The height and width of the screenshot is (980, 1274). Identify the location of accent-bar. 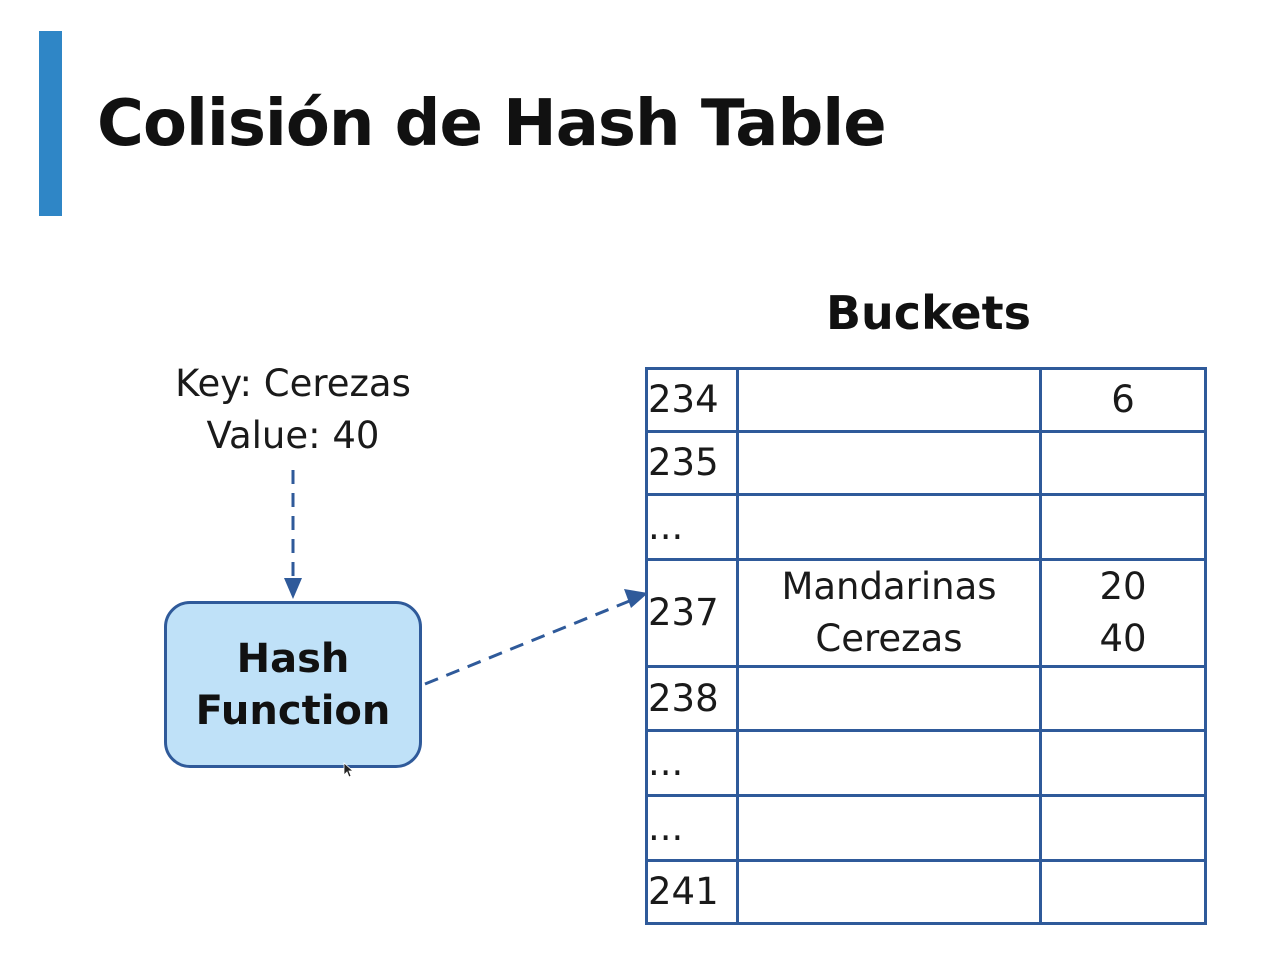
(50, 123).